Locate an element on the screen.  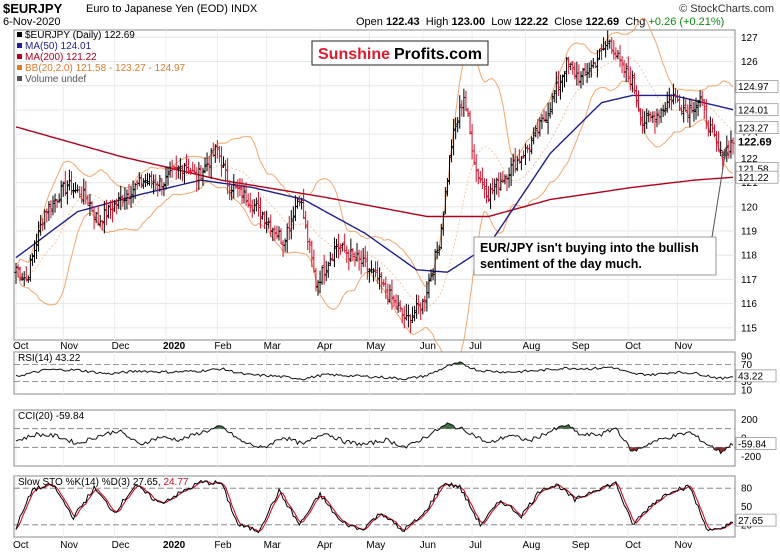
x-axis-label: 2020 is located at coordinates (174, 346).